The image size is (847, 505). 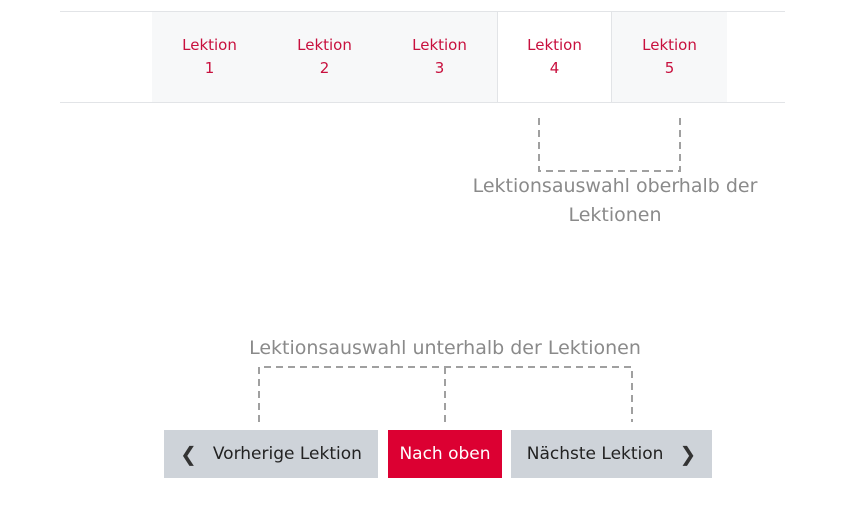 What do you see at coordinates (287, 454) in the screenshot?
I see `previous-lesson-label: Vorherige Lektion` at bounding box center [287, 454].